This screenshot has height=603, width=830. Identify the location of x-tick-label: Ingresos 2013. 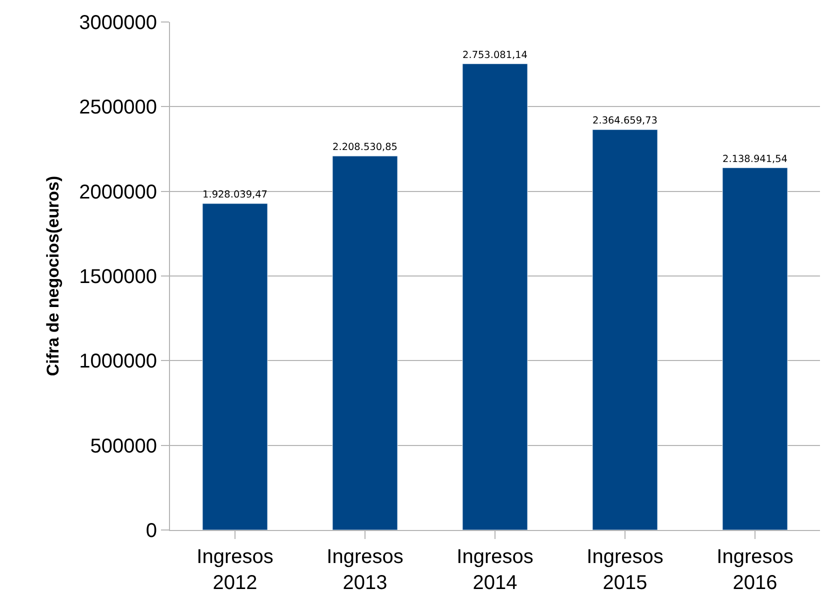
(365, 570).